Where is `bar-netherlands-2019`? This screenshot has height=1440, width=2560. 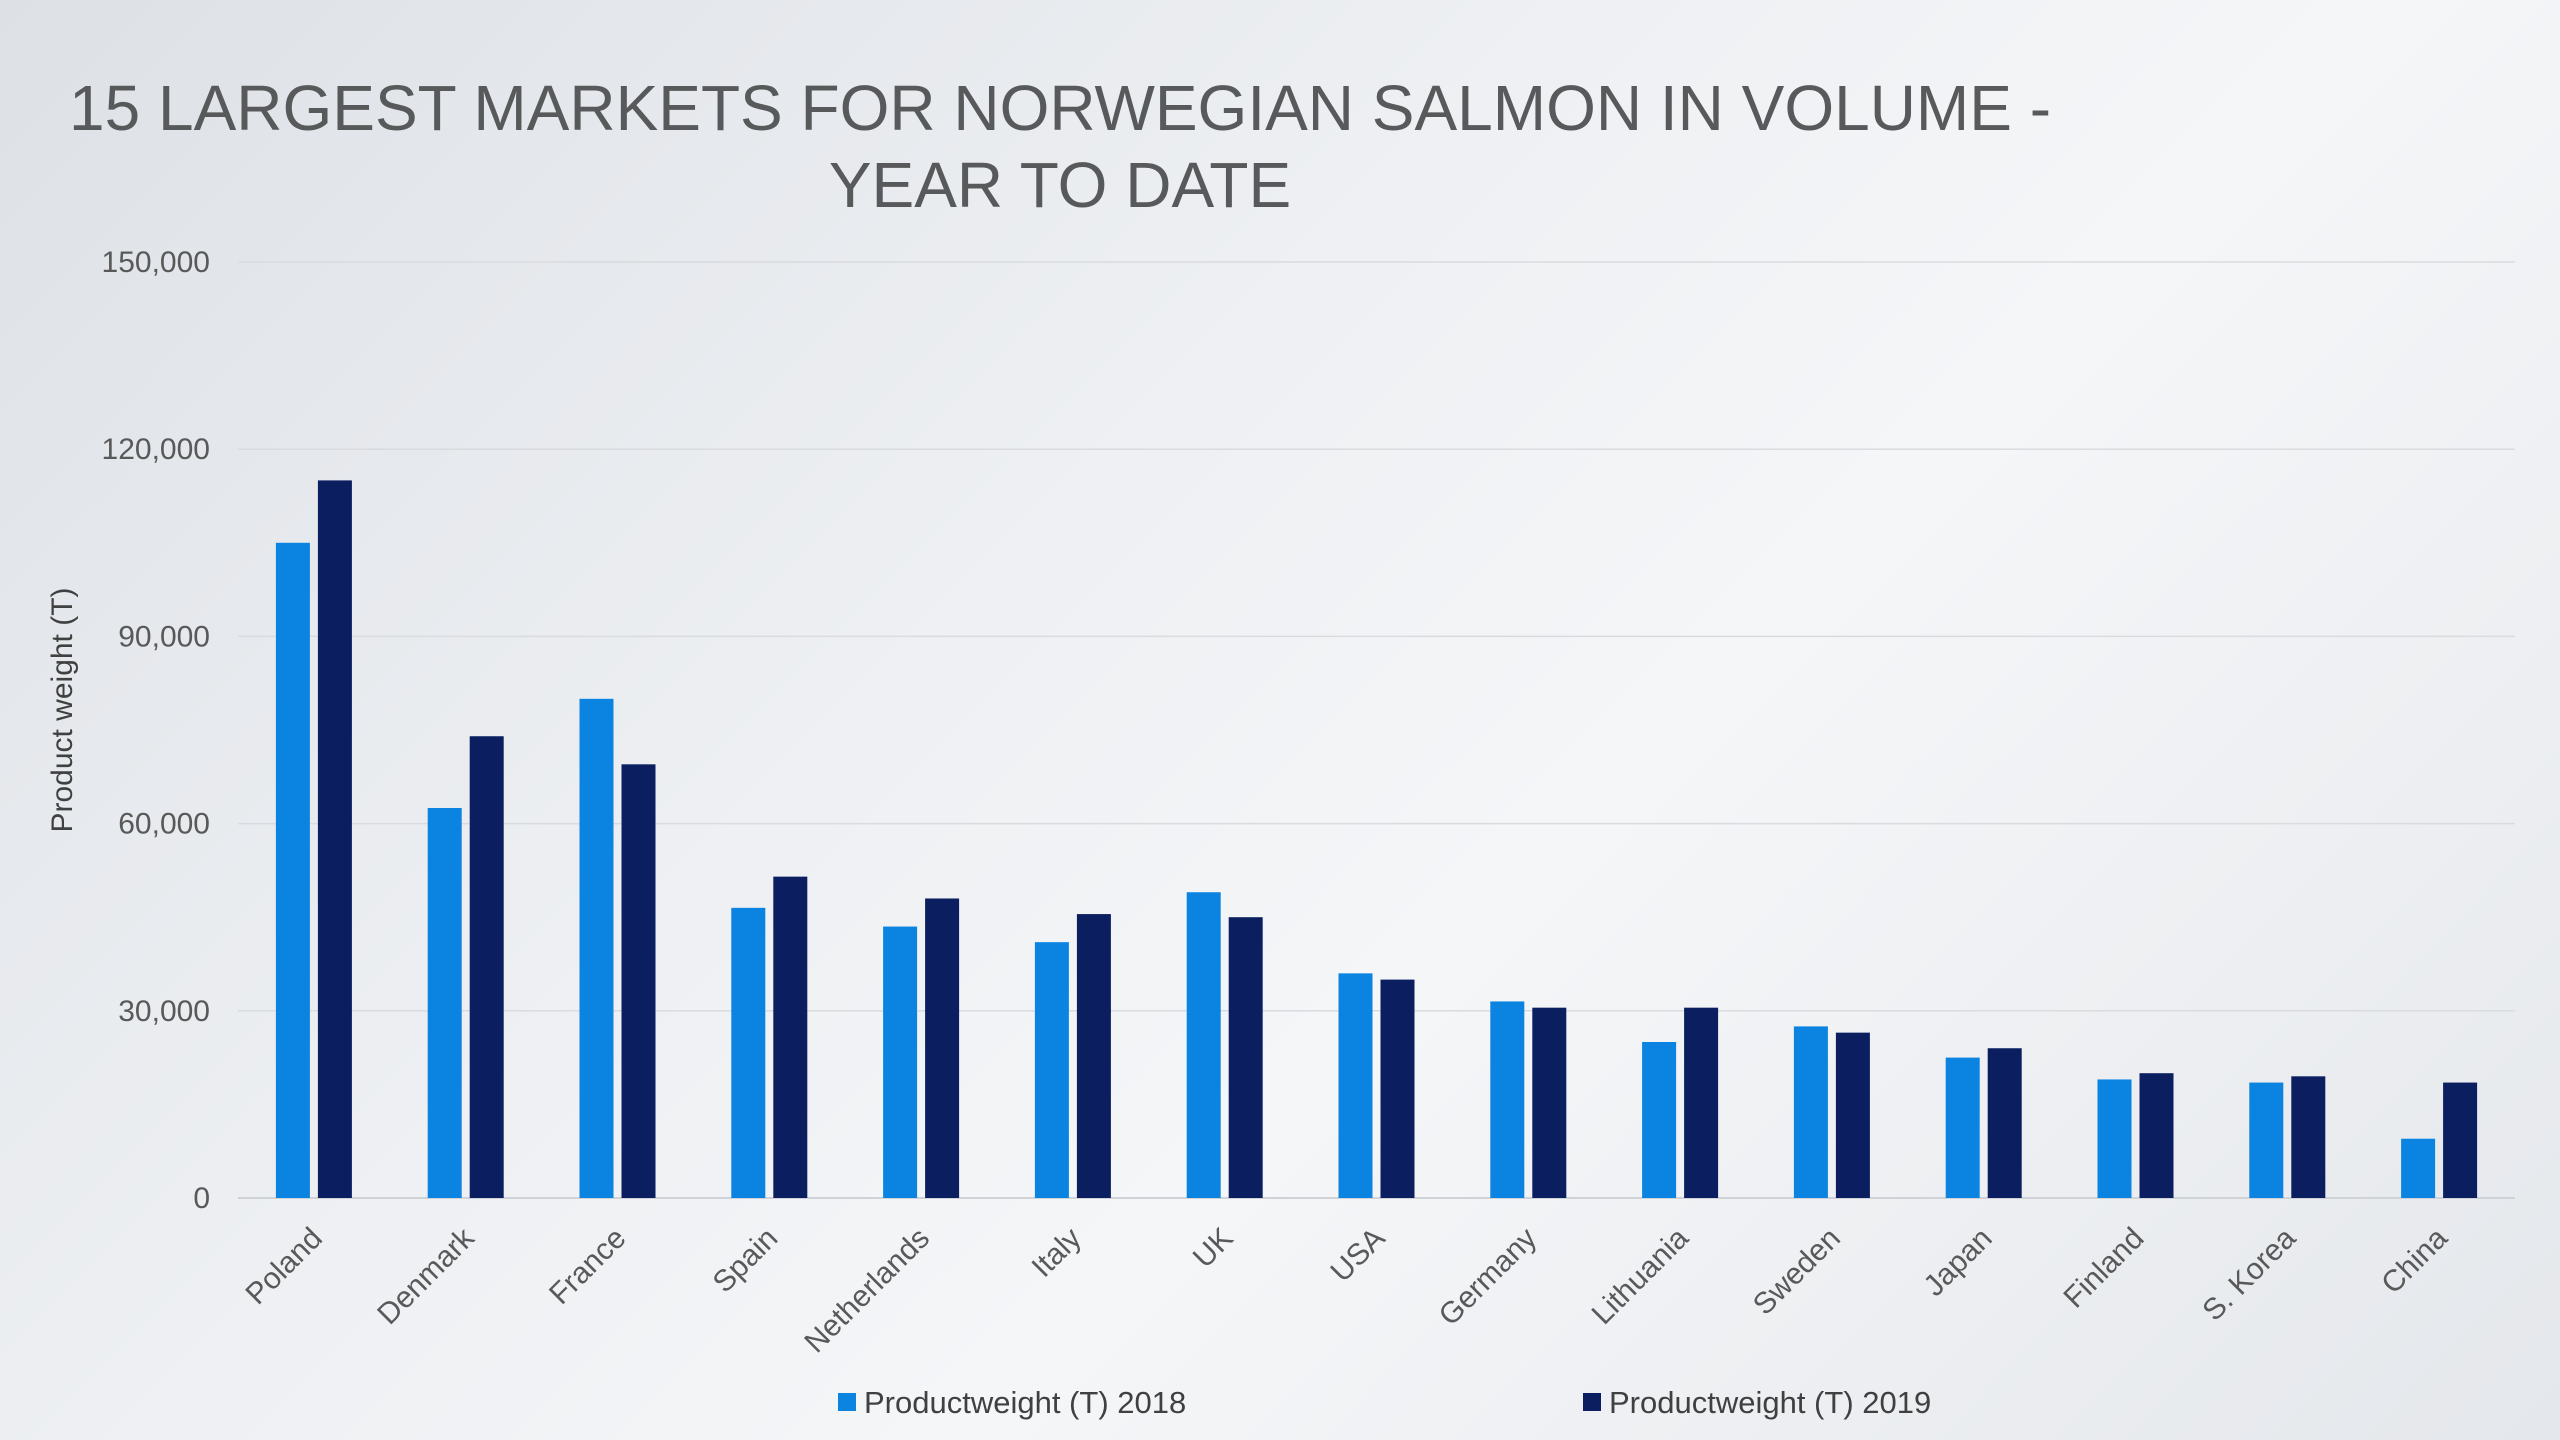
bar-netherlands-2019 is located at coordinates (942, 1048).